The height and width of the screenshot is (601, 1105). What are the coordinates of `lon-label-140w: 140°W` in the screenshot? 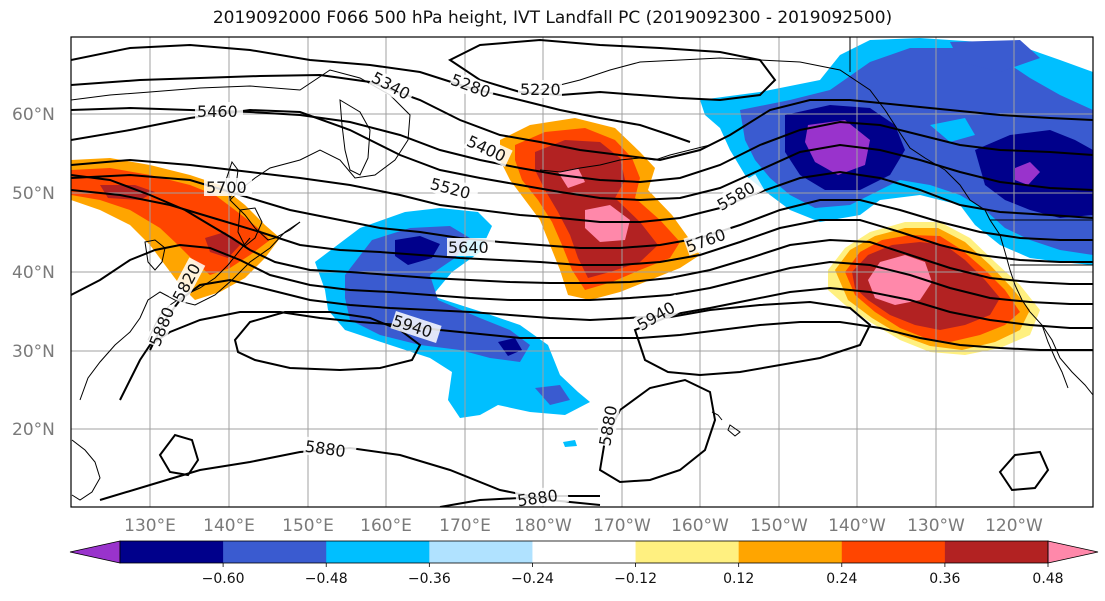 It's located at (857, 526).